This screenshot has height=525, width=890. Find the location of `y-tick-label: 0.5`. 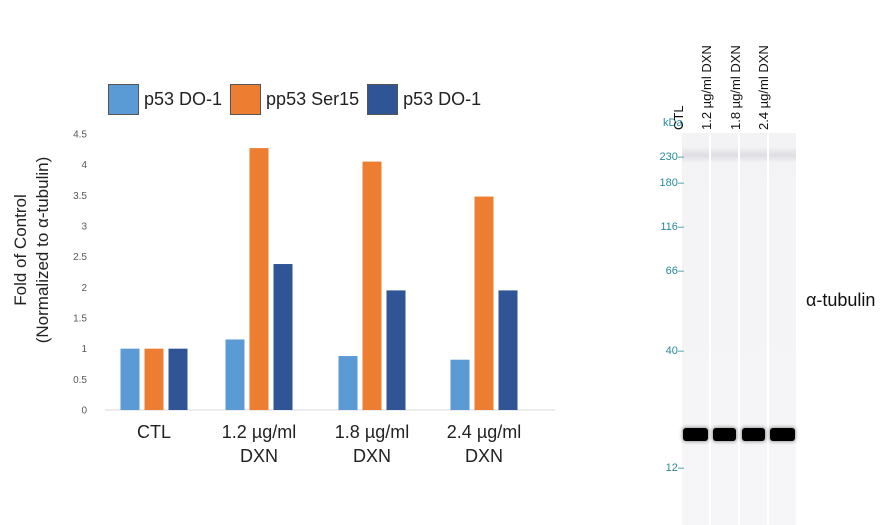

y-tick-label: 0.5 is located at coordinates (80, 380).